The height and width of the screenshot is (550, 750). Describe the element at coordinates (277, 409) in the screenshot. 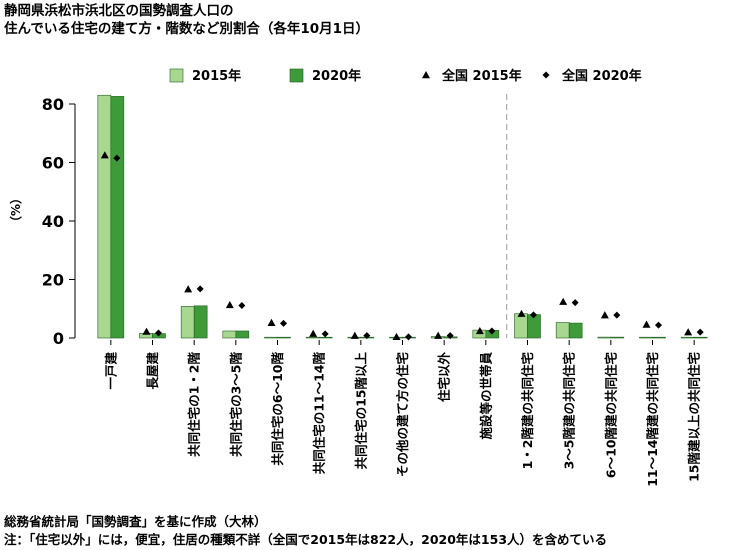

I see `x-tick-label-4: 共同住宅の6～10階` at that location.